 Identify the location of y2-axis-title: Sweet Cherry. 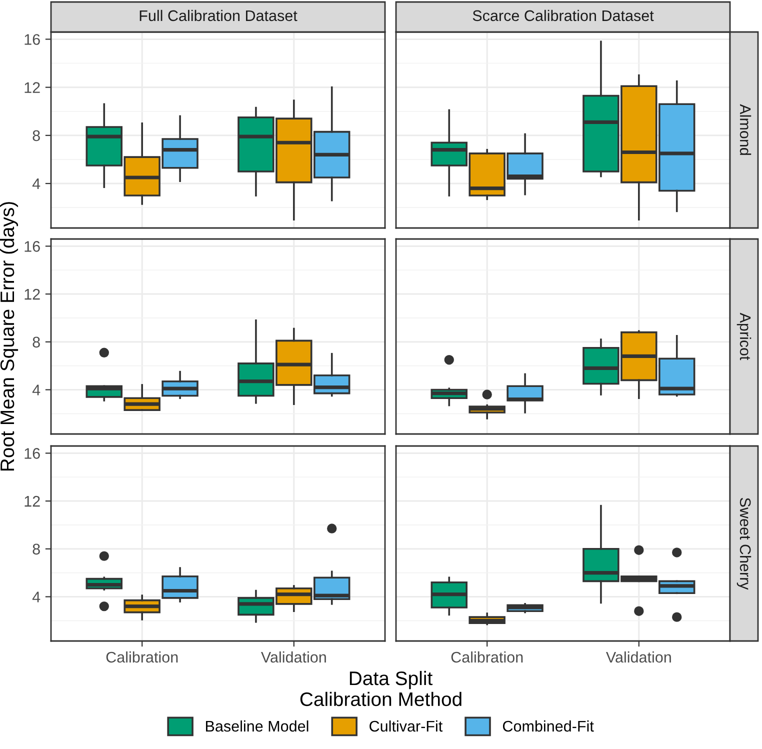
(744, 544).